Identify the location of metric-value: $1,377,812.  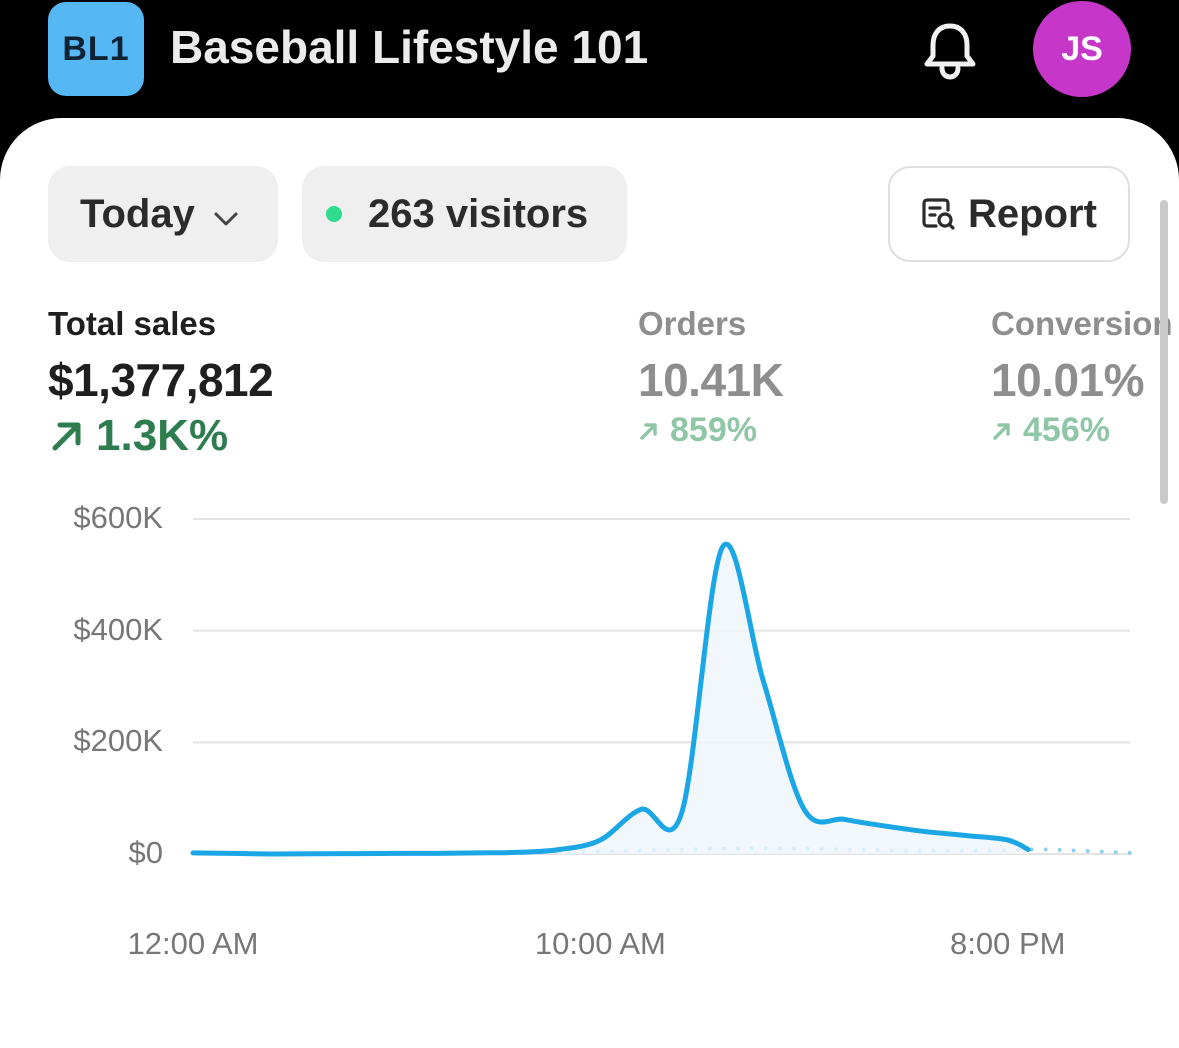
(161, 380).